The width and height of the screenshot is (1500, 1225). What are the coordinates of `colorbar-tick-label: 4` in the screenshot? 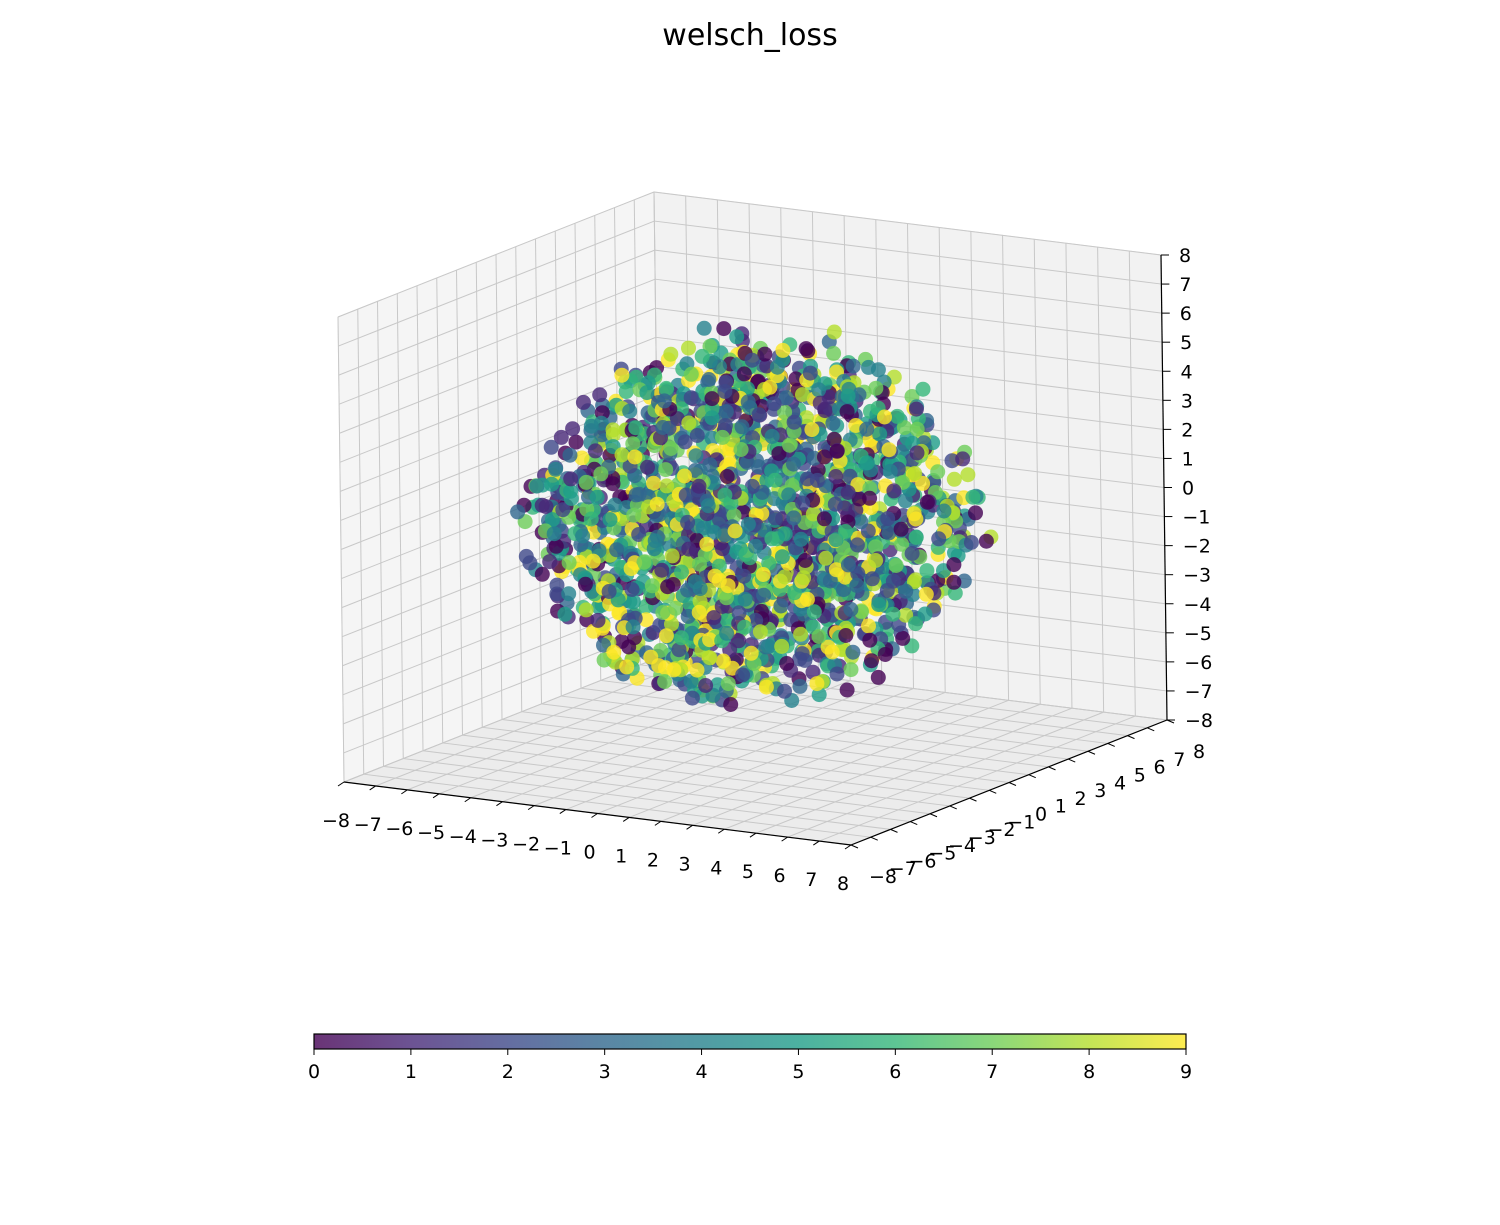 It's located at (702, 1072).